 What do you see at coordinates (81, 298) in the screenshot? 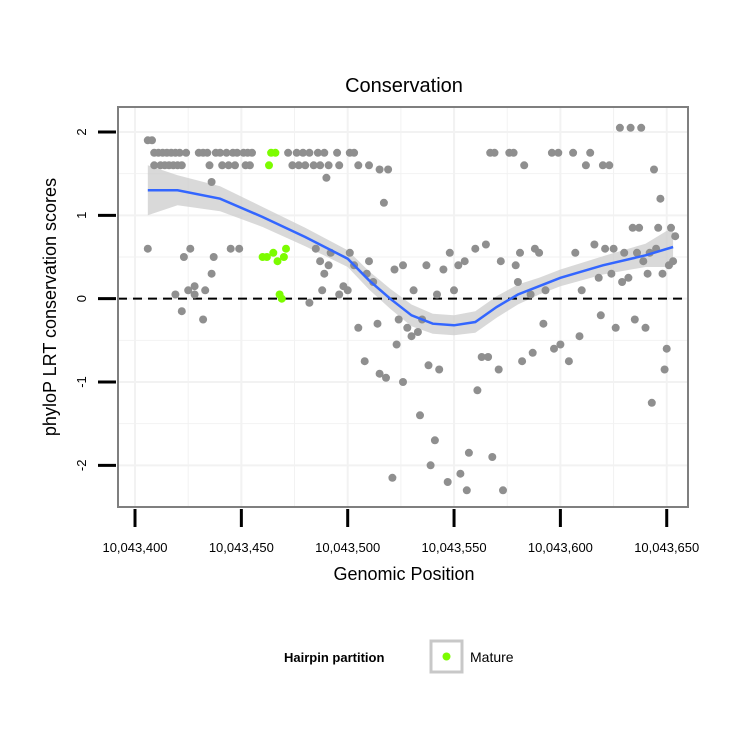
I see `y-tick-label: 0` at bounding box center [81, 298].